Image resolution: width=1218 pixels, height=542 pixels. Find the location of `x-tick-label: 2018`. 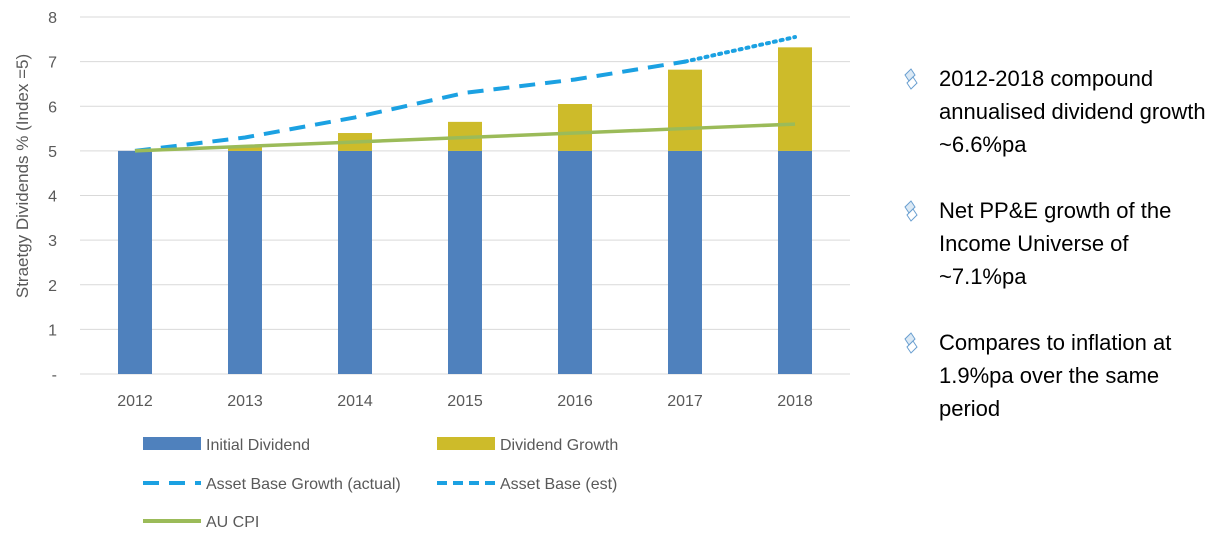

x-tick-label: 2018 is located at coordinates (795, 401).